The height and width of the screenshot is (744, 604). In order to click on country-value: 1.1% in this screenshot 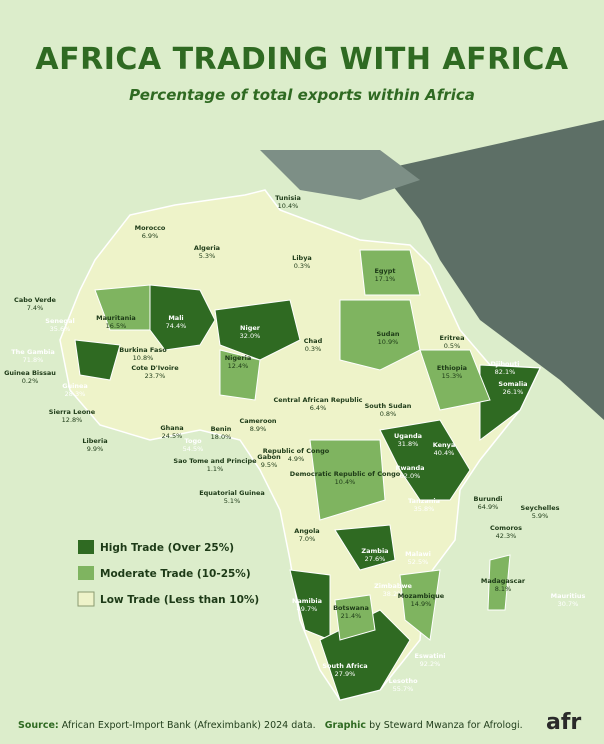, I will do `click(215, 469)`.